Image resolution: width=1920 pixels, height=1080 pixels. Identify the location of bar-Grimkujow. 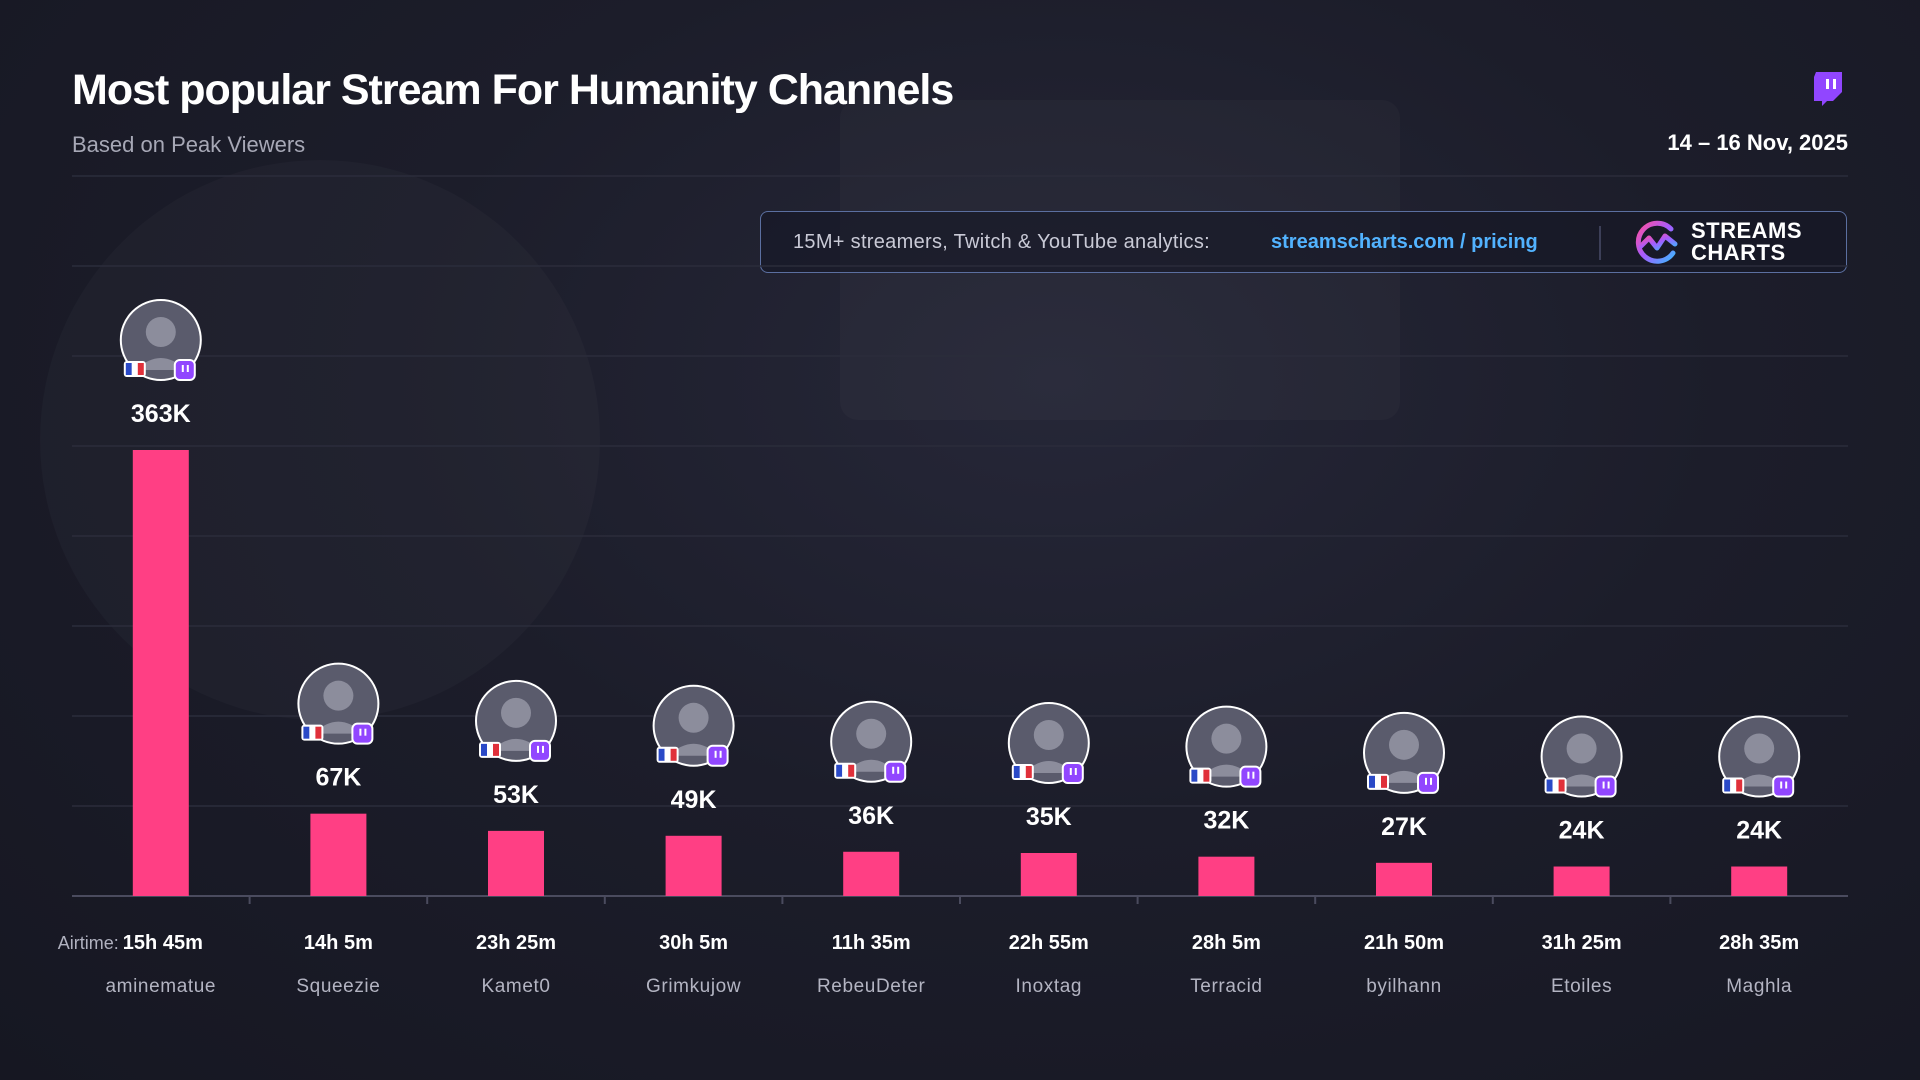
(693, 865).